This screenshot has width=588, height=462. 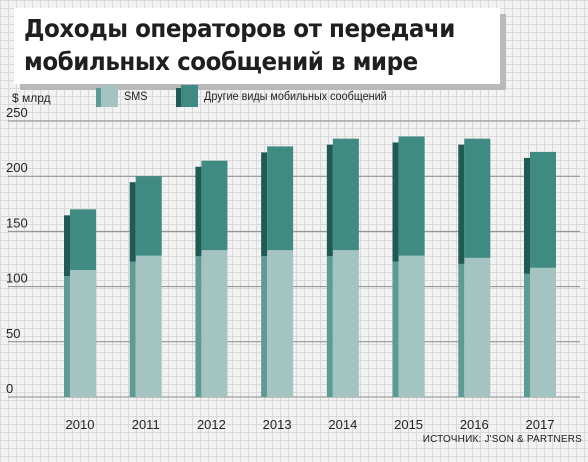 What do you see at coordinates (474, 424) in the screenshot?
I see `x-tick-label-2016: 2016` at bounding box center [474, 424].